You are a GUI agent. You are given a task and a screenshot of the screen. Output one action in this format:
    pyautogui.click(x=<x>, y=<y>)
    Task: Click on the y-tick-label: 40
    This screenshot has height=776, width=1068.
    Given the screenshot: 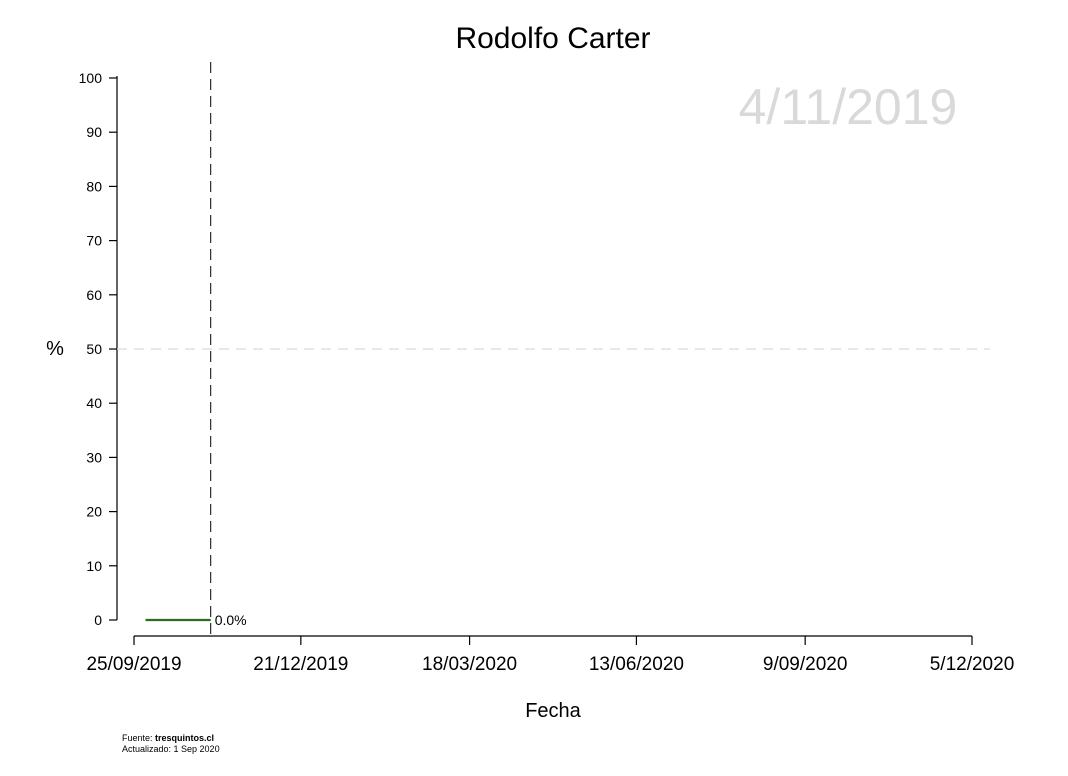 What is the action you would take?
    pyautogui.click(x=94, y=403)
    